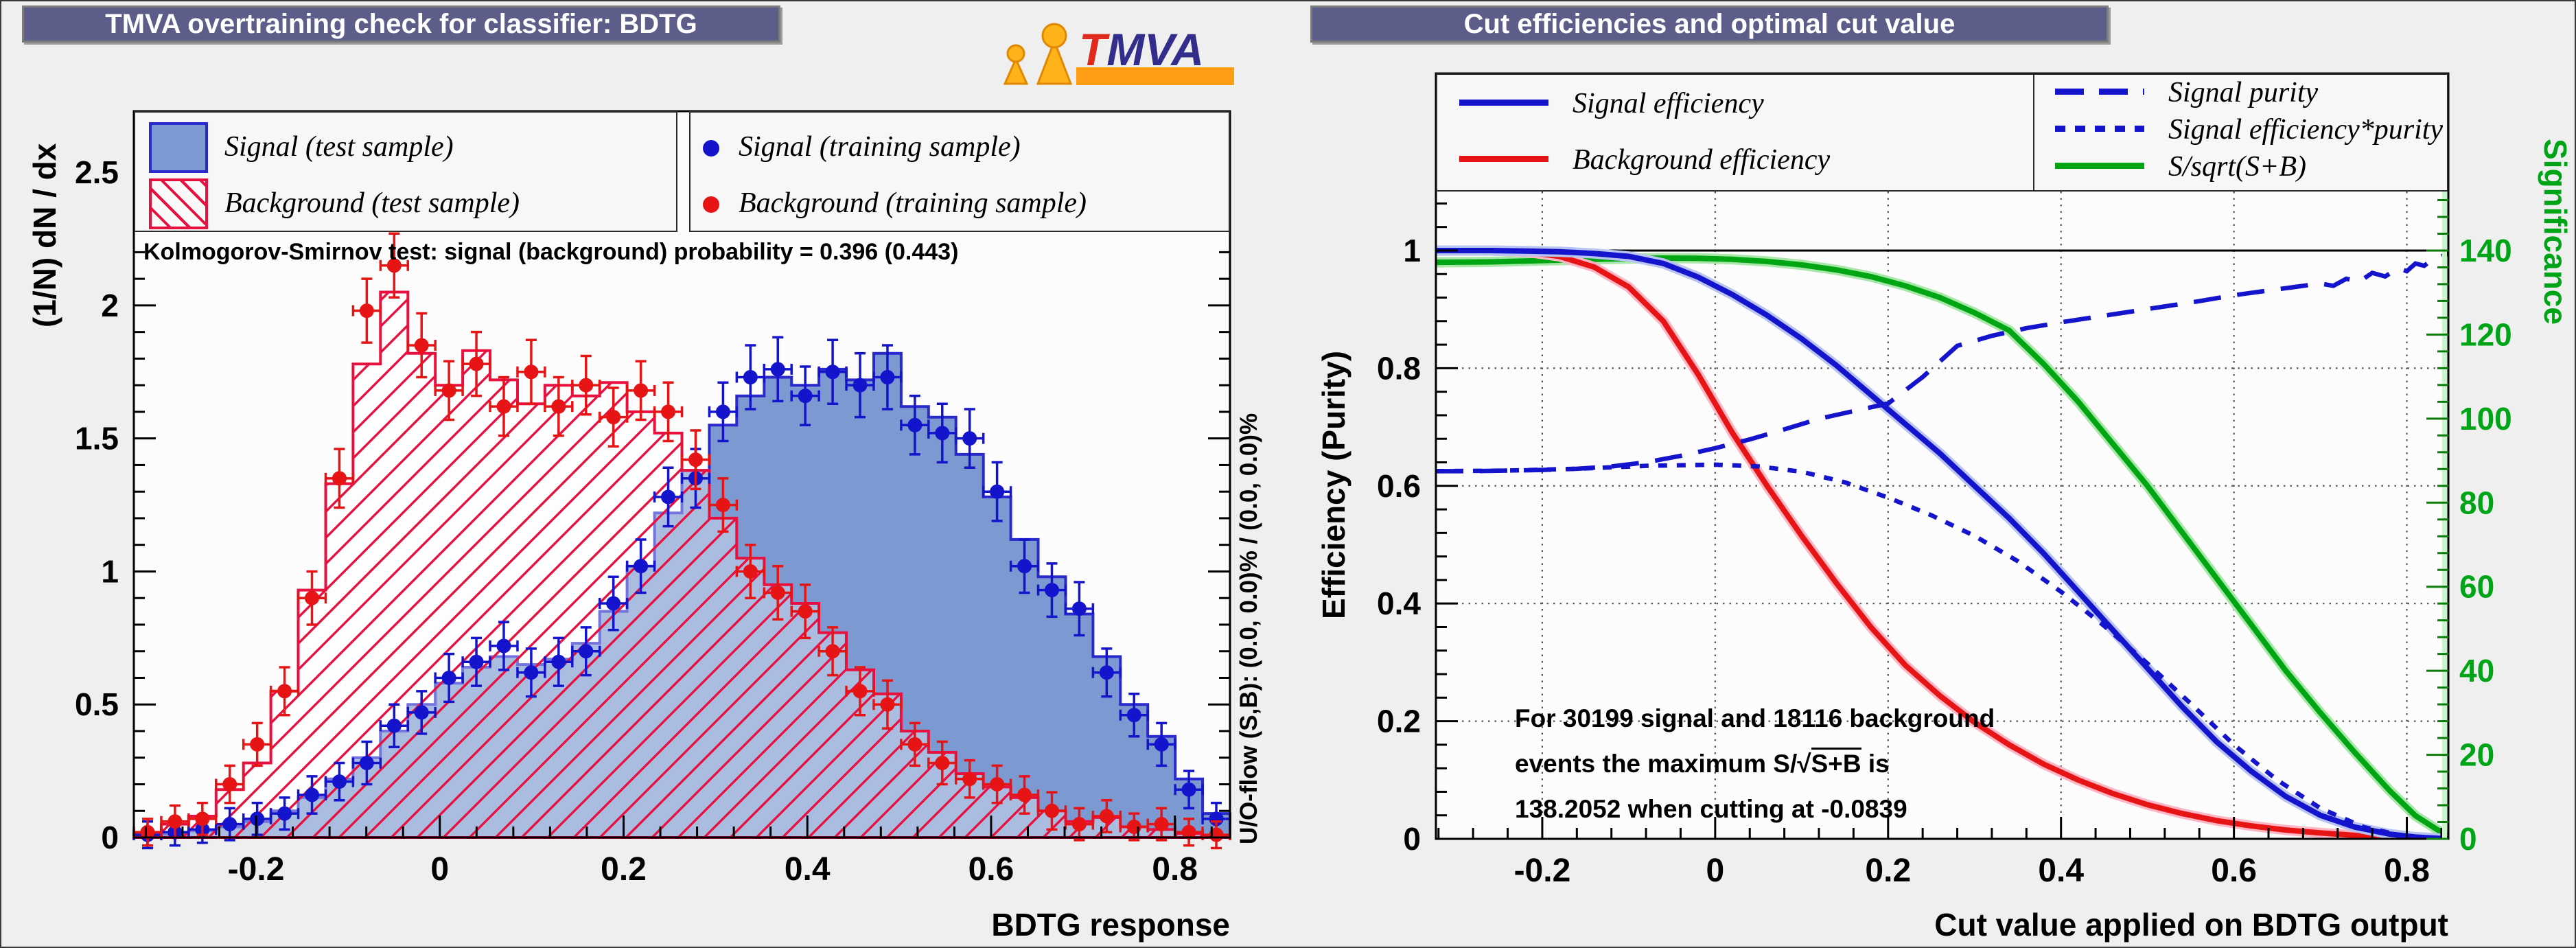  I want to click on svg-text: 60, so click(2476, 587).